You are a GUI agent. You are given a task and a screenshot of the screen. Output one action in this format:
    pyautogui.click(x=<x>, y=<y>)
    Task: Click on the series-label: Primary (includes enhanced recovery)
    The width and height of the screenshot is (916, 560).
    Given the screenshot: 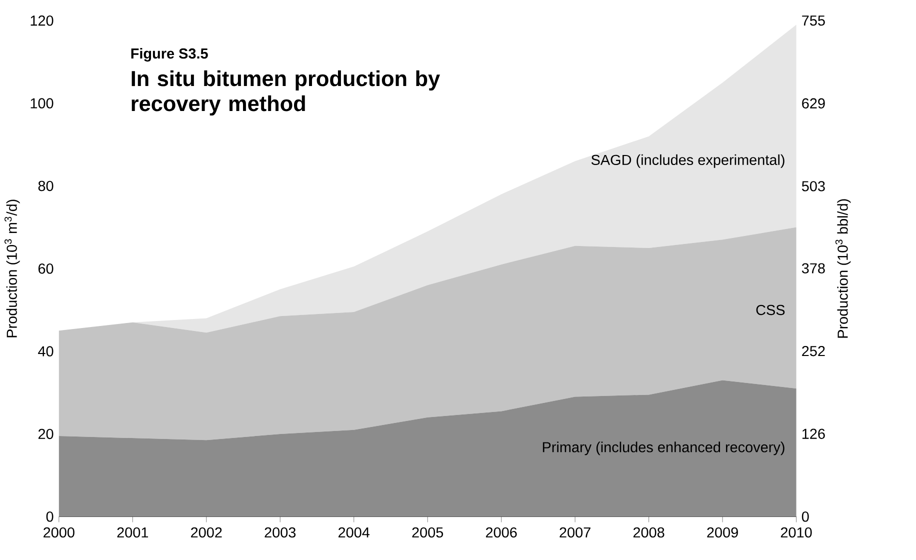 What is the action you would take?
    pyautogui.click(x=663, y=449)
    